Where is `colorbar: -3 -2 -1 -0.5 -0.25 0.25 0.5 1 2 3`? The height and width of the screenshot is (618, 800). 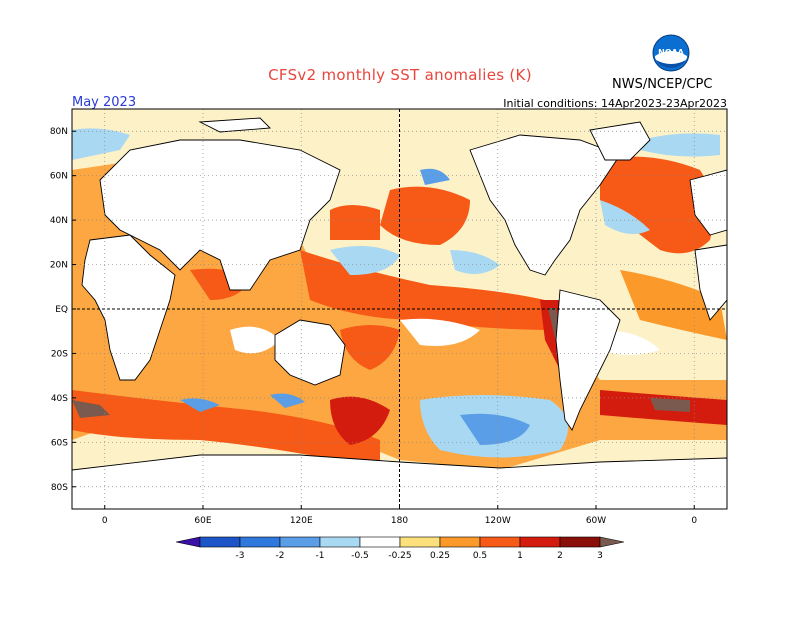
colorbar: -3 -2 -1 -0.5 -0.25 0.25 0.5 1 2 3 is located at coordinates (400, 548).